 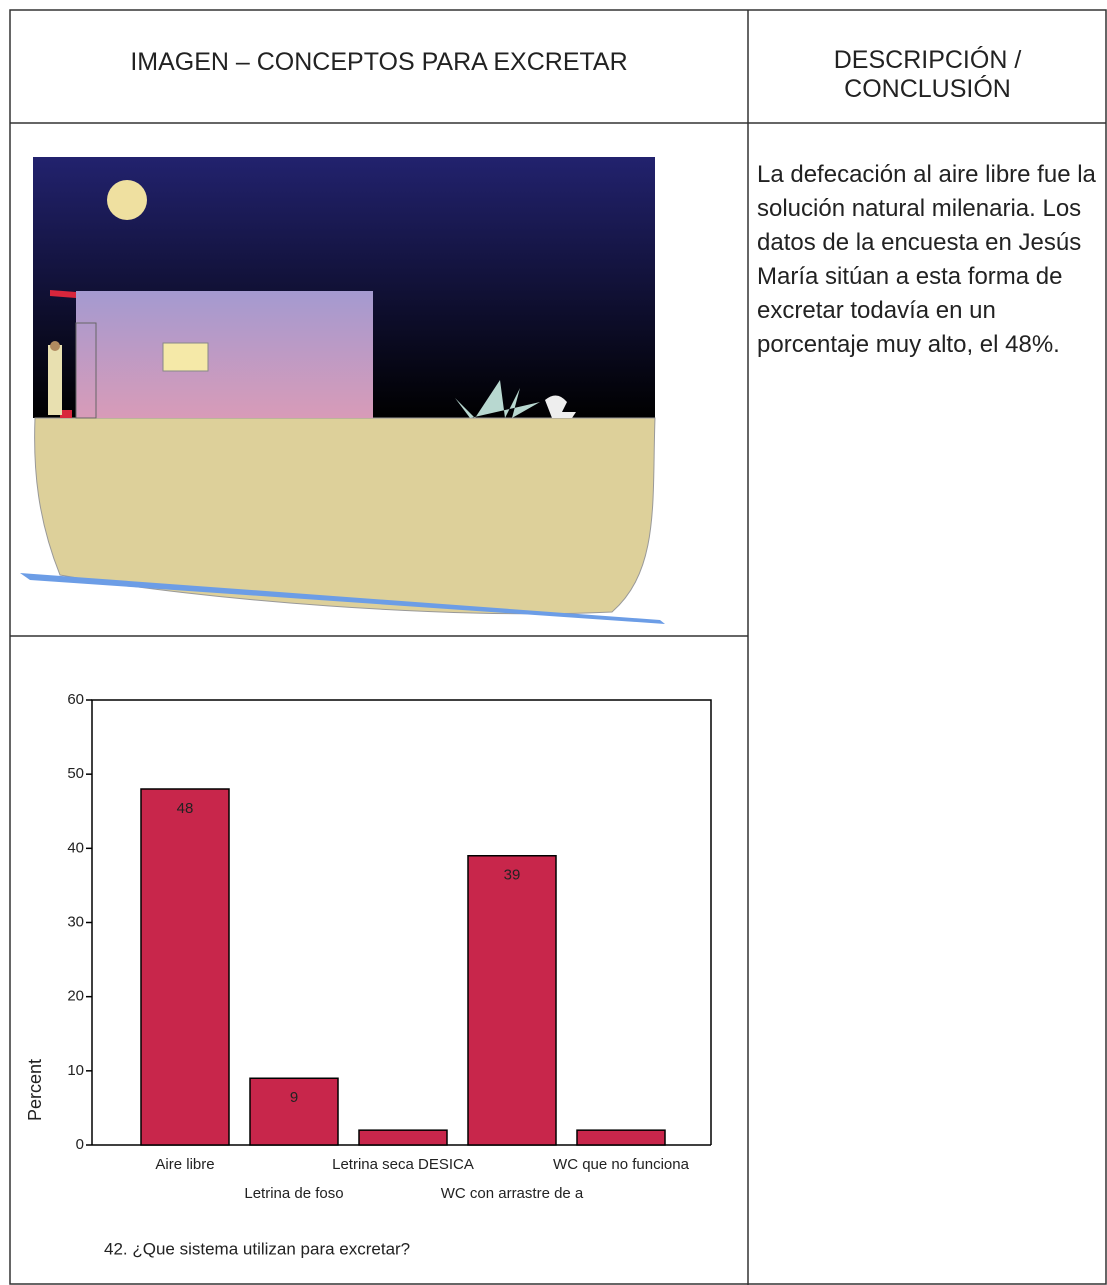 What do you see at coordinates (257, 1248) in the screenshot?
I see `caption: 42. ¿Que sistema utilizan para excretar?` at bounding box center [257, 1248].